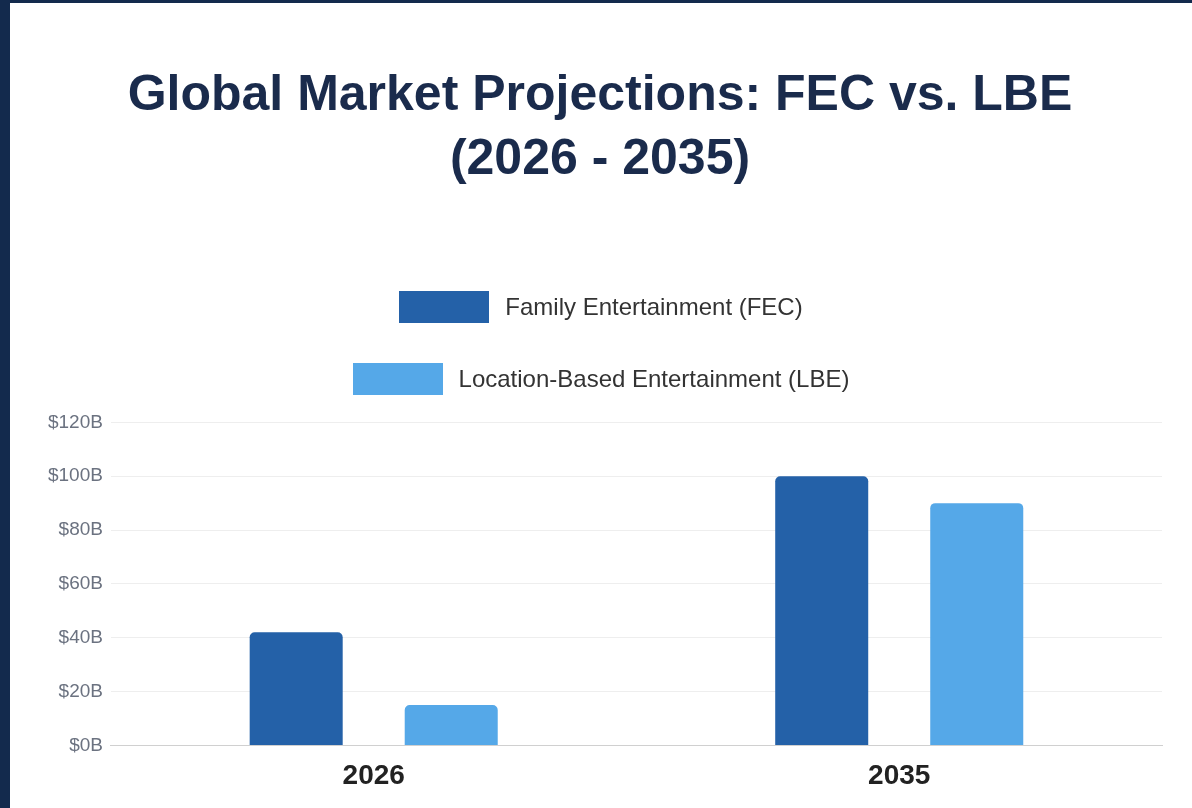 The height and width of the screenshot is (808, 1192). Describe the element at coordinates (600, 125) in the screenshot. I see `chart-title: Global Market Projections: FEC vs. LBE (2026 - 2035)` at that location.